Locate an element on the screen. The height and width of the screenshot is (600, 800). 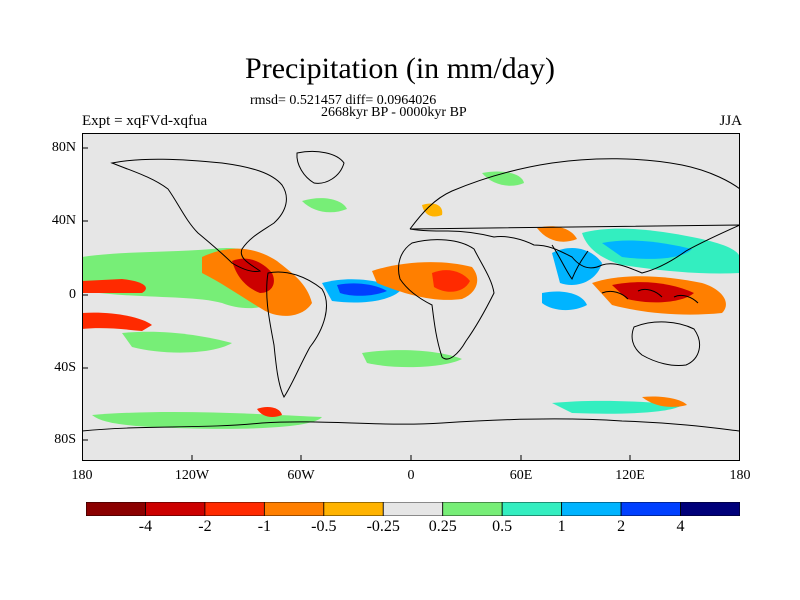
x-tick-label: 120E is located at coordinates (630, 475).